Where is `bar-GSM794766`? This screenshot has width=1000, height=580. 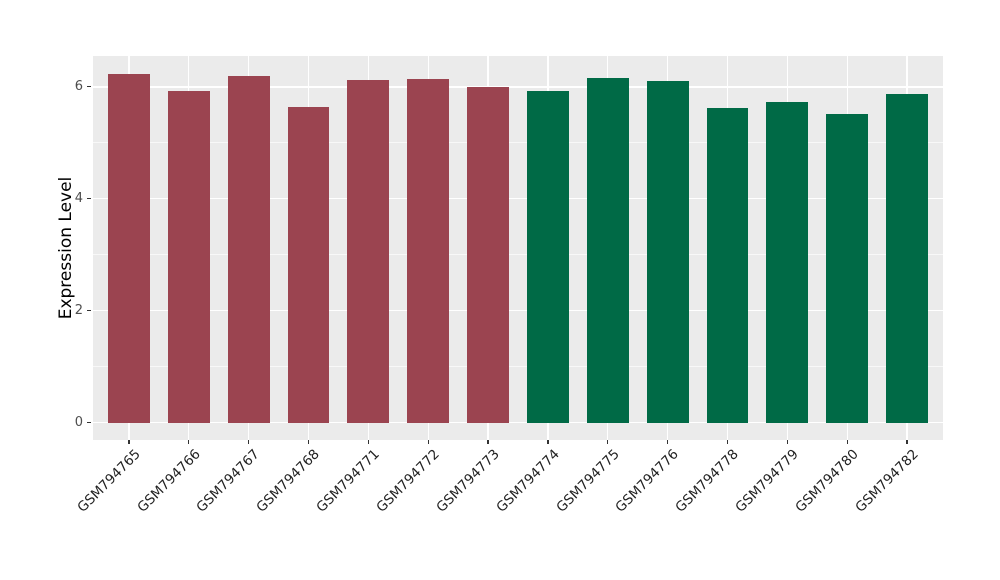 bar-GSM794766 is located at coordinates (188, 256).